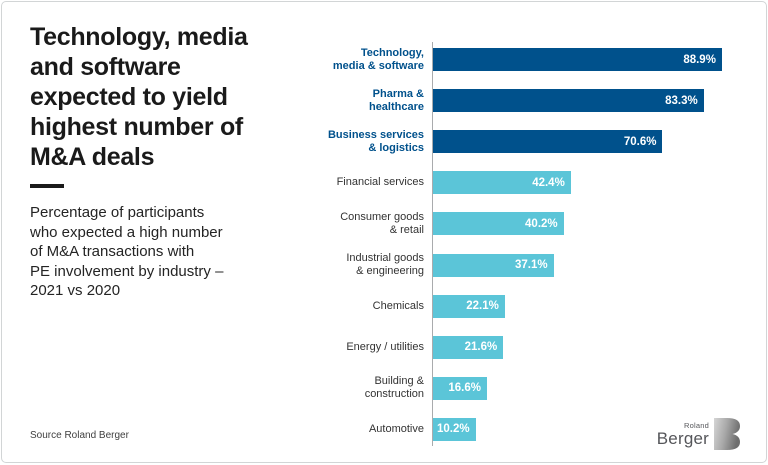  Describe the element at coordinates (79, 435) in the screenshot. I see `source-note: Source Roland Berger` at that location.